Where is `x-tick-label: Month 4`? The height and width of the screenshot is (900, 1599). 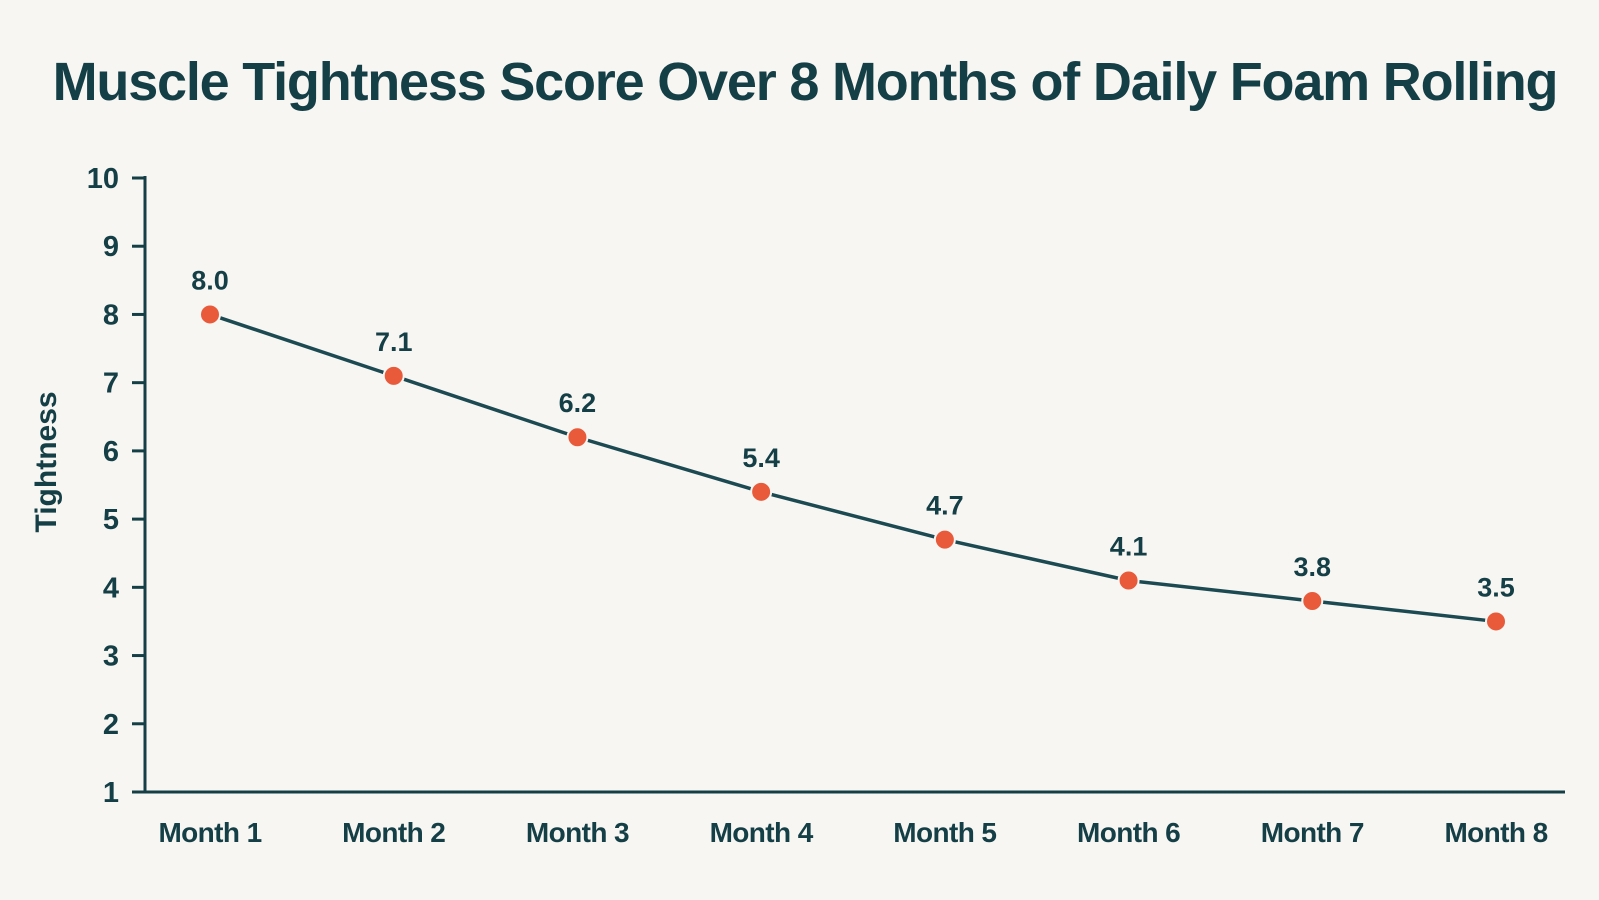
x-tick-label: Month 4 is located at coordinates (762, 832).